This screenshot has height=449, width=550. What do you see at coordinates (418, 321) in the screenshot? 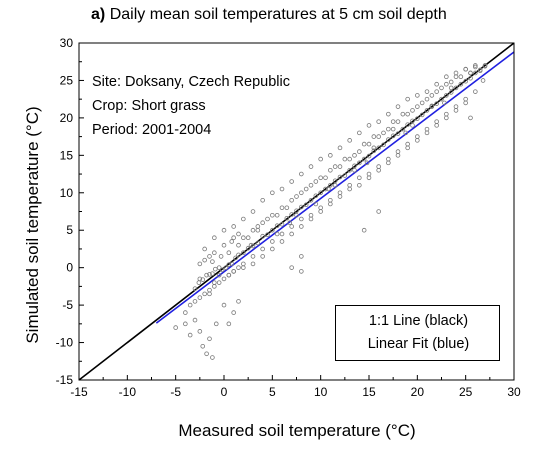
I see `legend-entry-1-1-line: 1:1 Line (black)` at bounding box center [418, 321].